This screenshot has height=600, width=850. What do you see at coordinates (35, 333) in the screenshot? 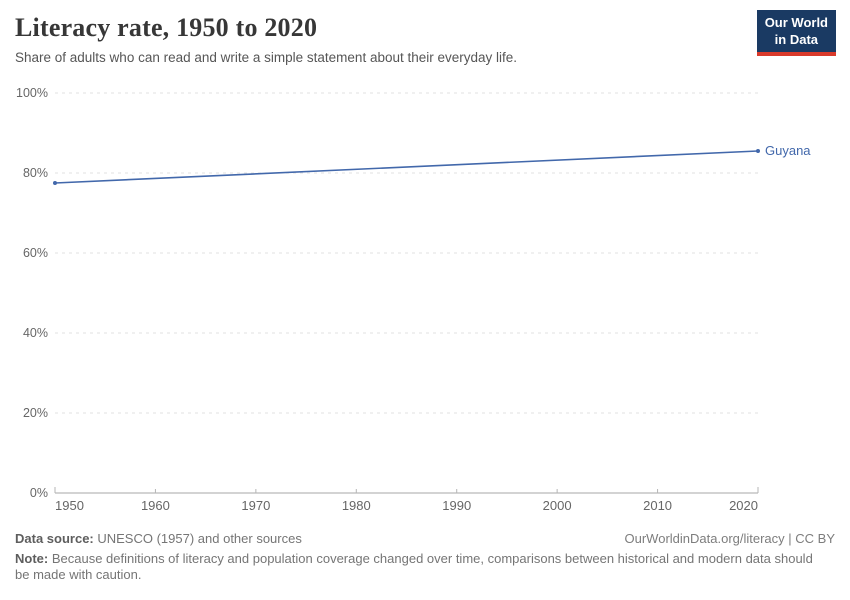
I see `y-tick-label: 40%` at bounding box center [35, 333].